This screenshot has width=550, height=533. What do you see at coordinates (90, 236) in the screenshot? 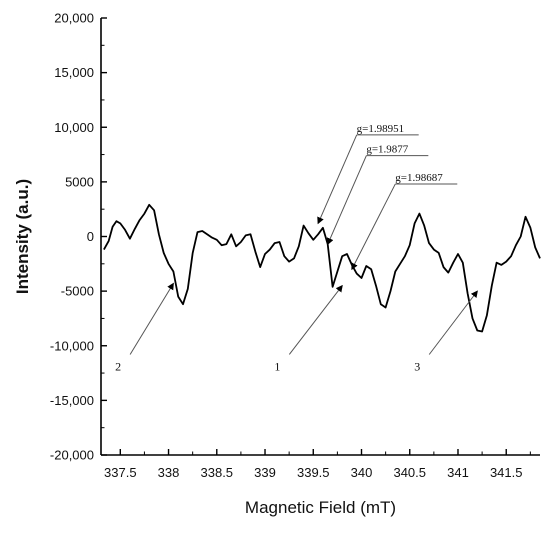
I see `y-tick-label: 0` at bounding box center [90, 236].